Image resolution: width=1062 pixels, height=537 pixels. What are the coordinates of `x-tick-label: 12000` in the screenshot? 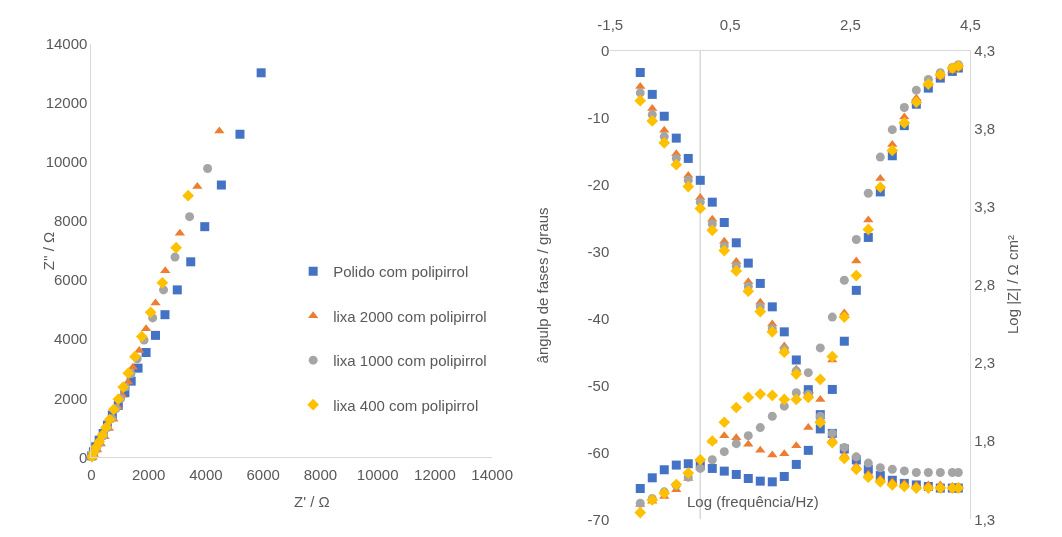 It's located at (435, 475).